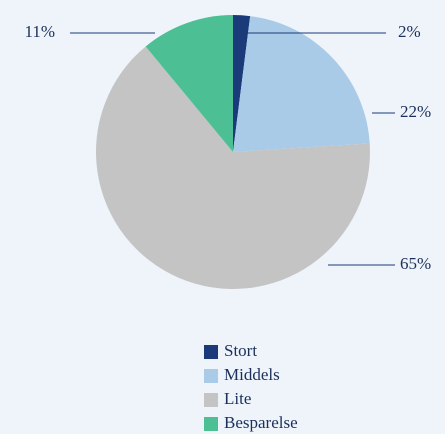  Describe the element at coordinates (240, 350) in the screenshot. I see `legend-label: Stort` at that location.